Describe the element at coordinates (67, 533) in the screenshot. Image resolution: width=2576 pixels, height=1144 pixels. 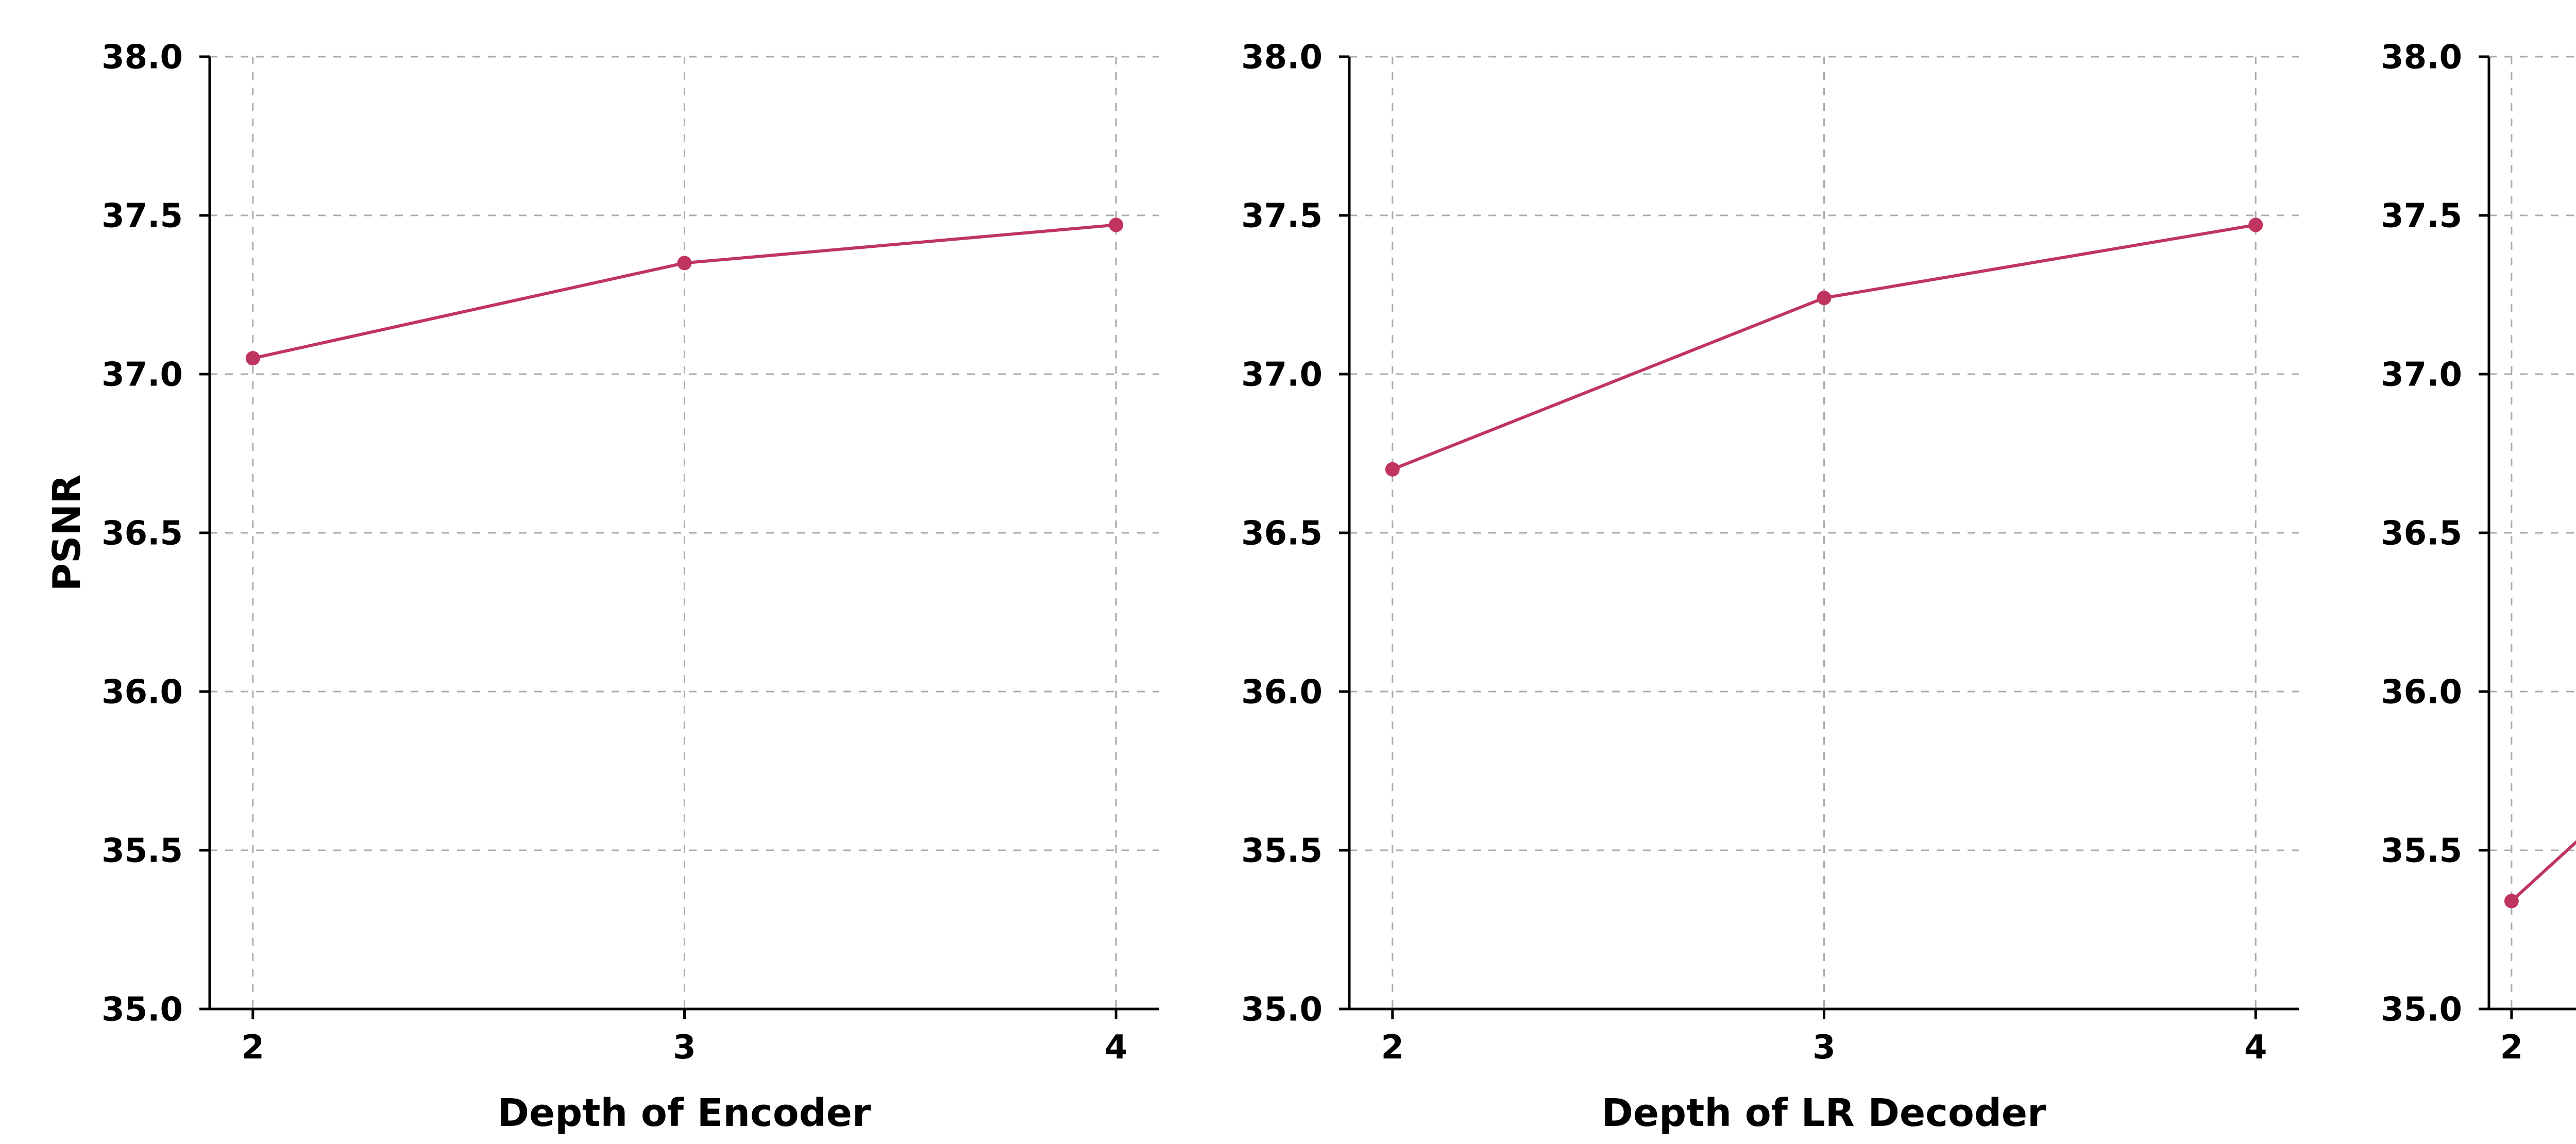
I see `y-axis-title-psnr: PSNR` at that location.